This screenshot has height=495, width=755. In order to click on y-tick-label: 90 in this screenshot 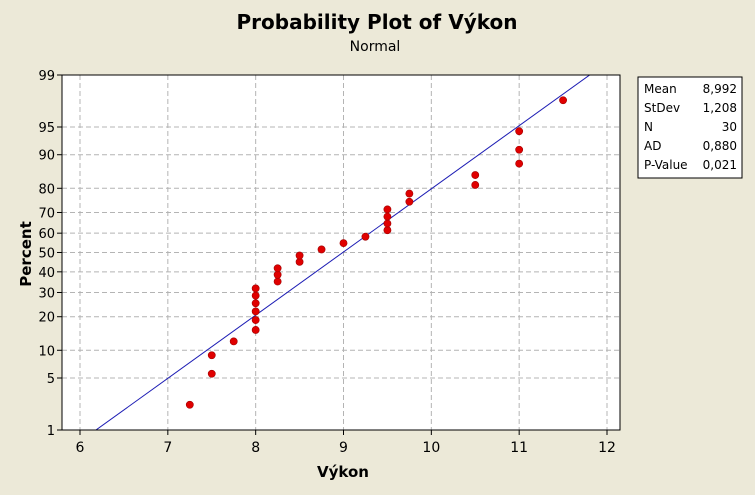, I will do `click(46, 156)`.